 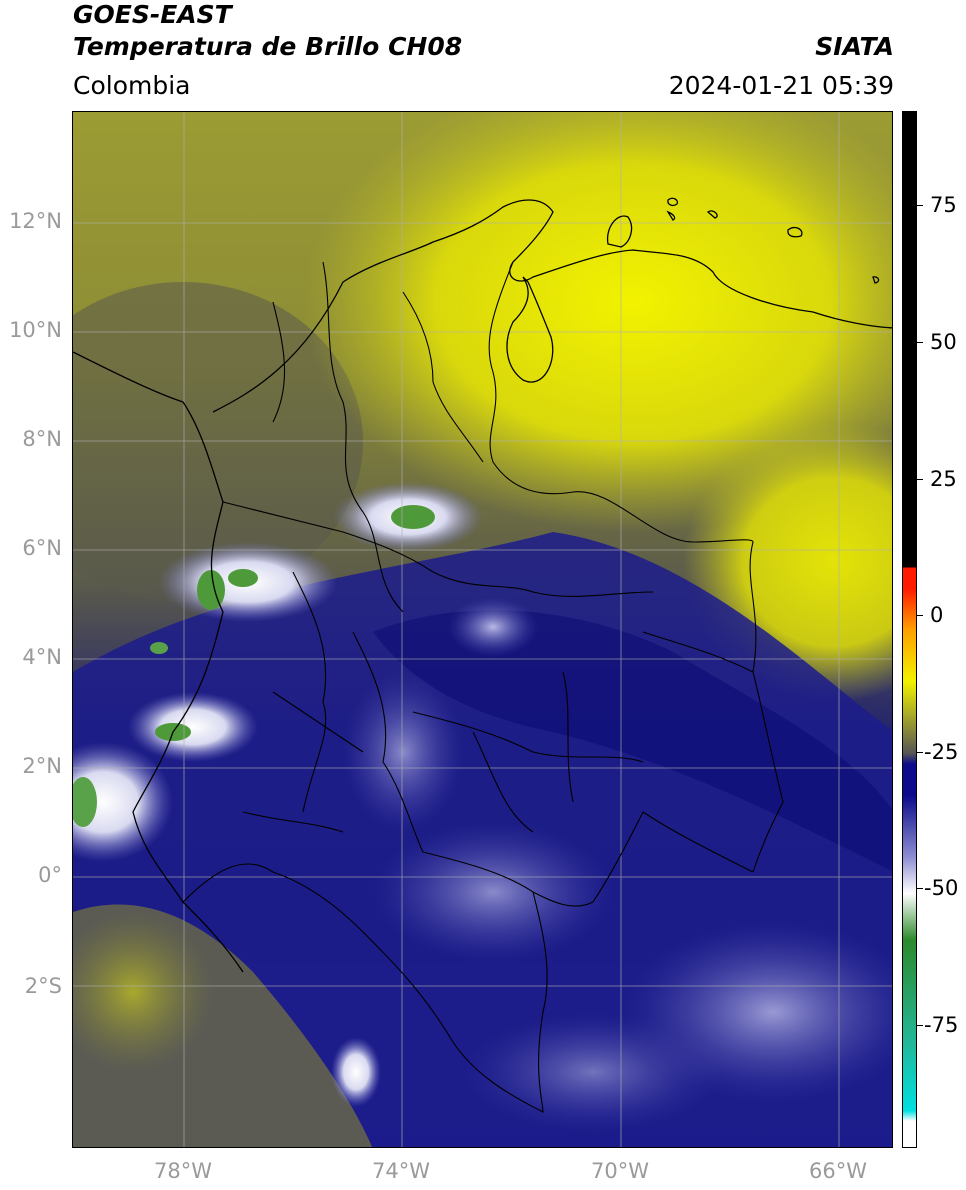 I want to click on lat-label-10n: 10°N, so click(x=35, y=330).